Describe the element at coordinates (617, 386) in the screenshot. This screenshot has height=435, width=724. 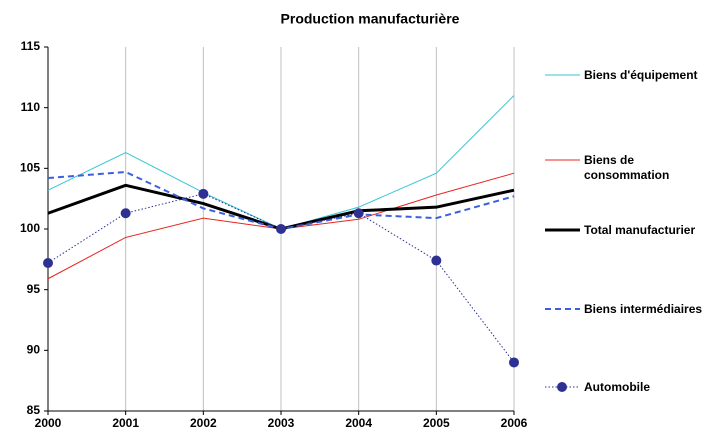
I see `legend-label: Automobile` at that location.